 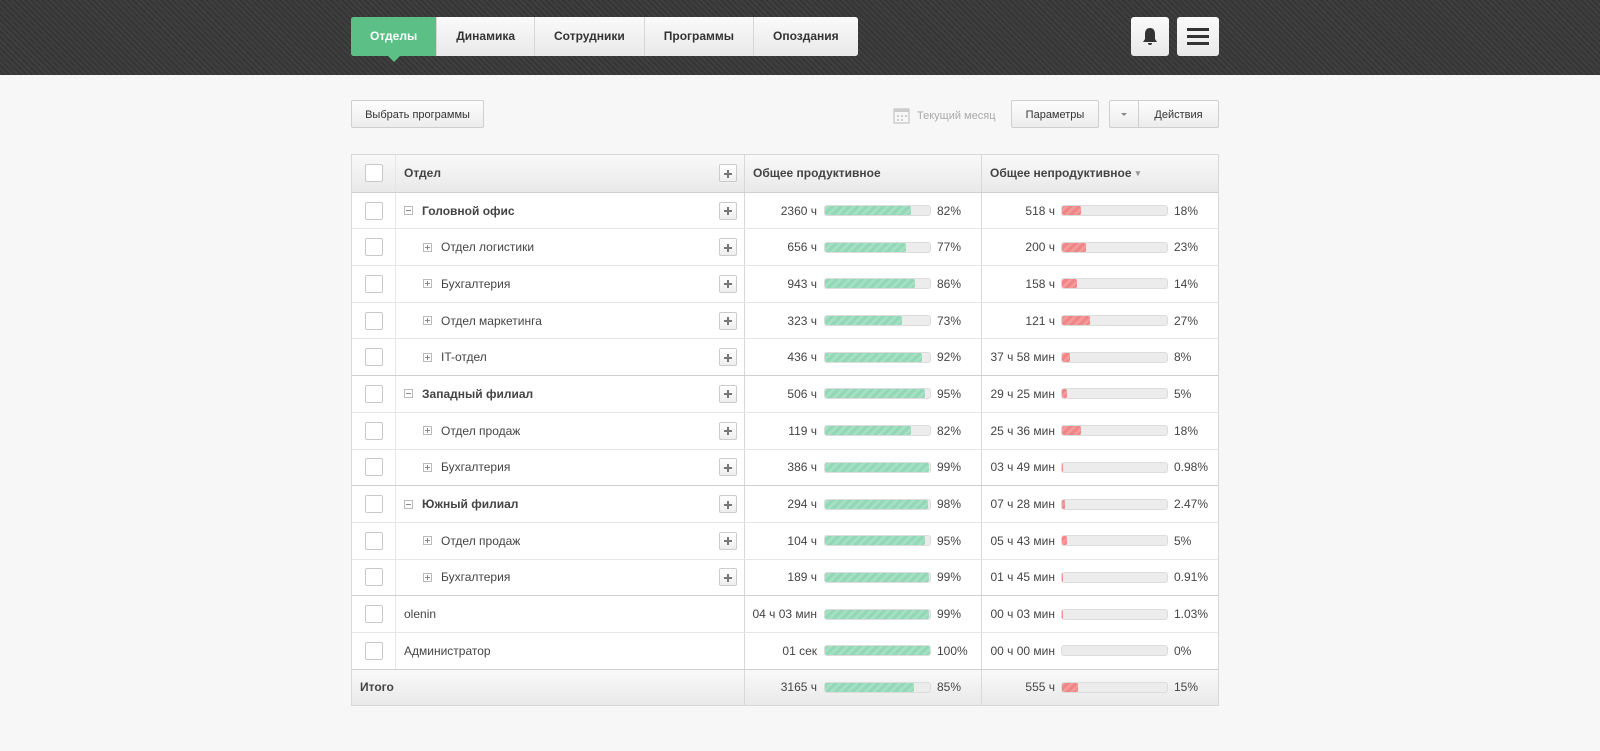 I want to click on department-name: IT-отдел, so click(x=464, y=357).